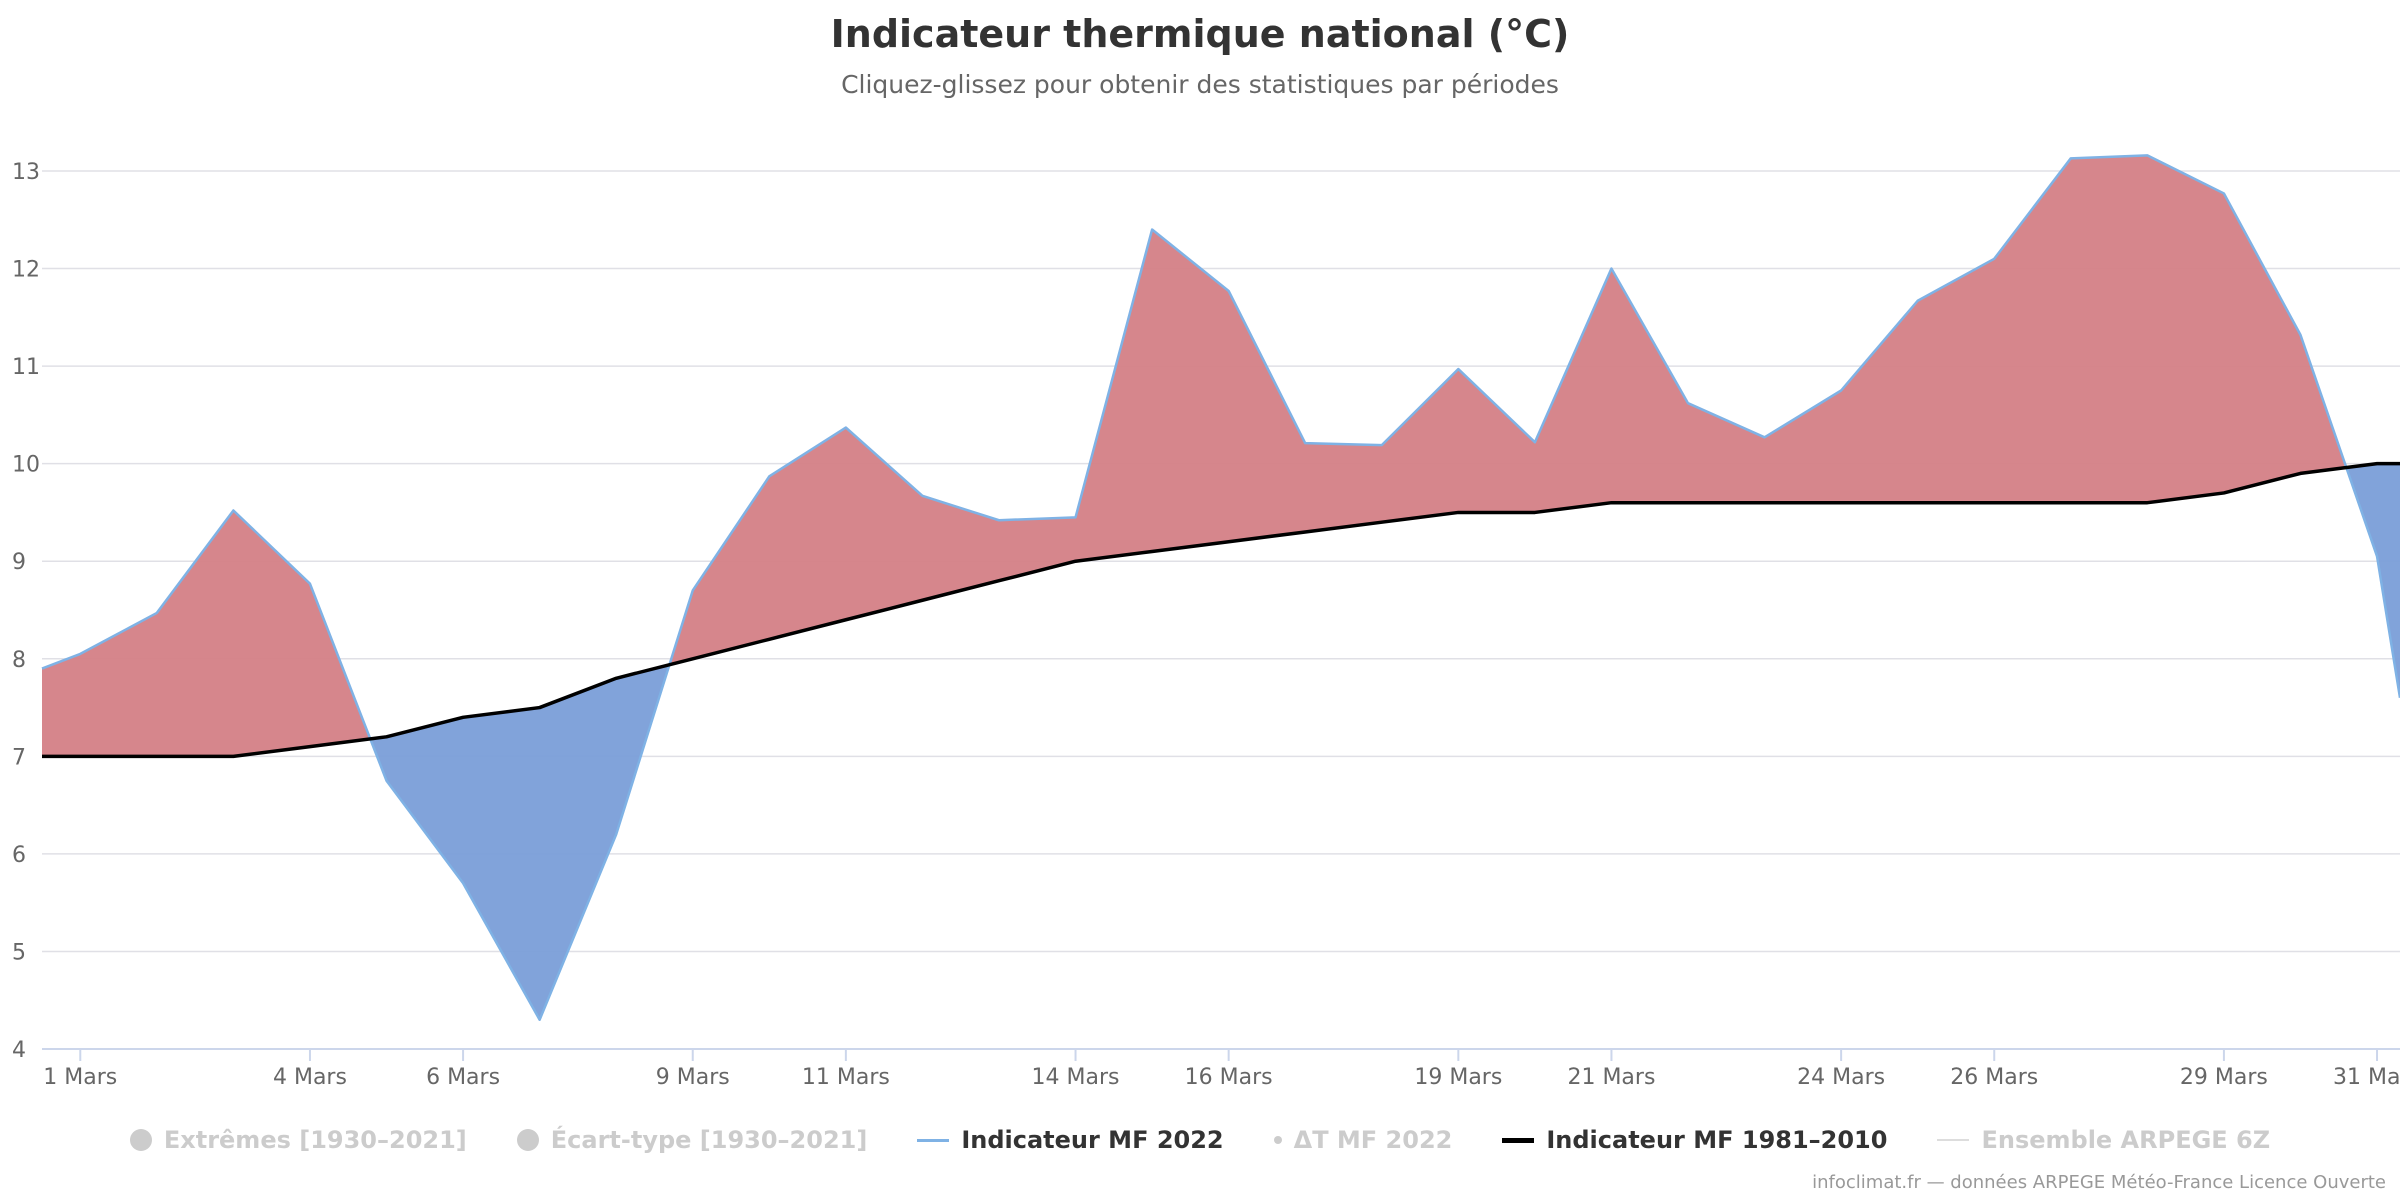  I want to click on chart-title: Indicateur thermique national (°C), so click(1200, 34).